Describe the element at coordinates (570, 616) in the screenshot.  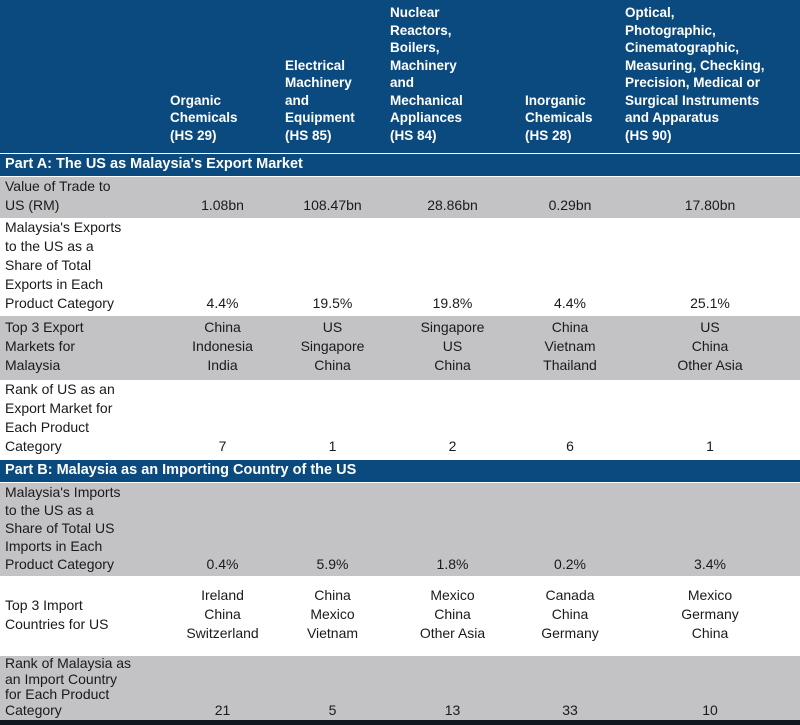
I see `cell-hs28: Canada China Germany` at that location.